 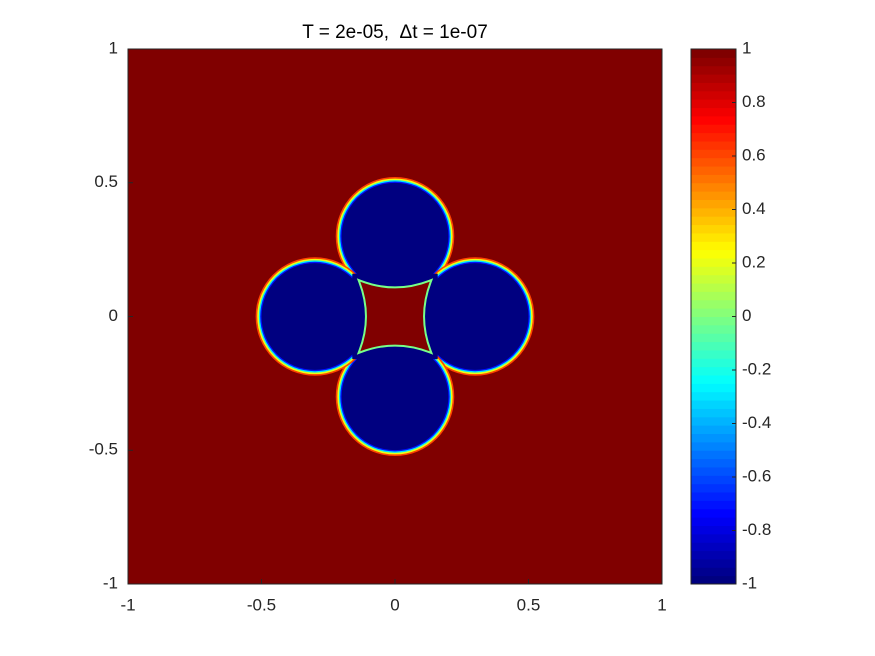 I want to click on phase-hole, so click(x=395, y=316).